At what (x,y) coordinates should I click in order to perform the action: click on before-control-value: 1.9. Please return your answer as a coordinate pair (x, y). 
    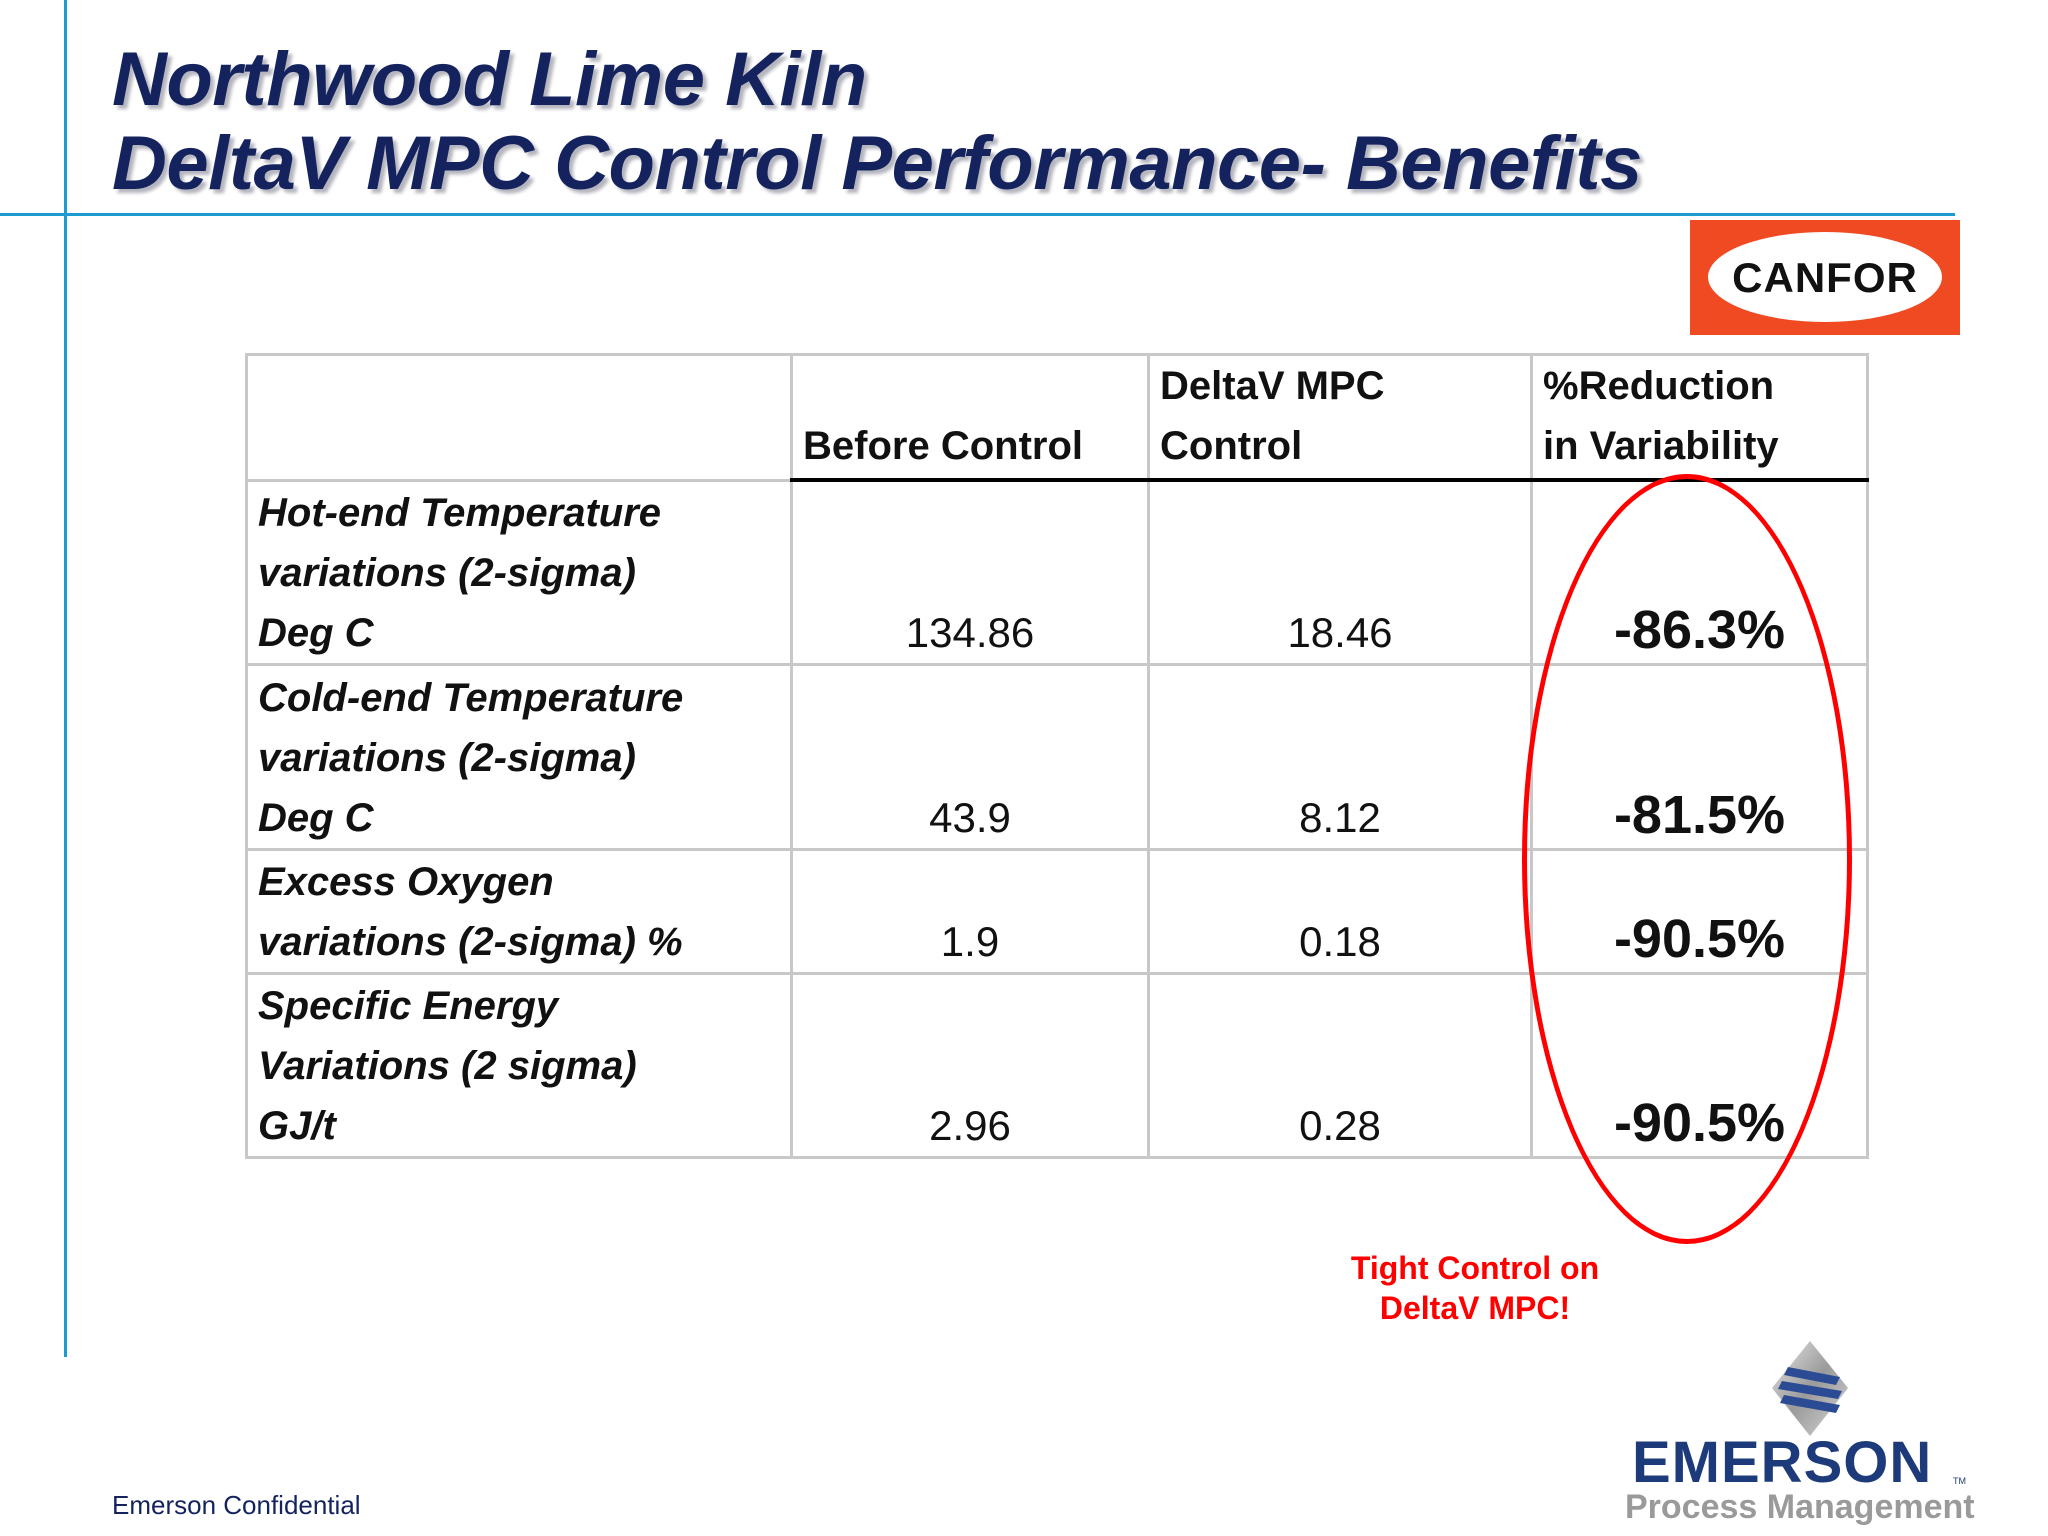
    Looking at the image, I should click on (970, 911).